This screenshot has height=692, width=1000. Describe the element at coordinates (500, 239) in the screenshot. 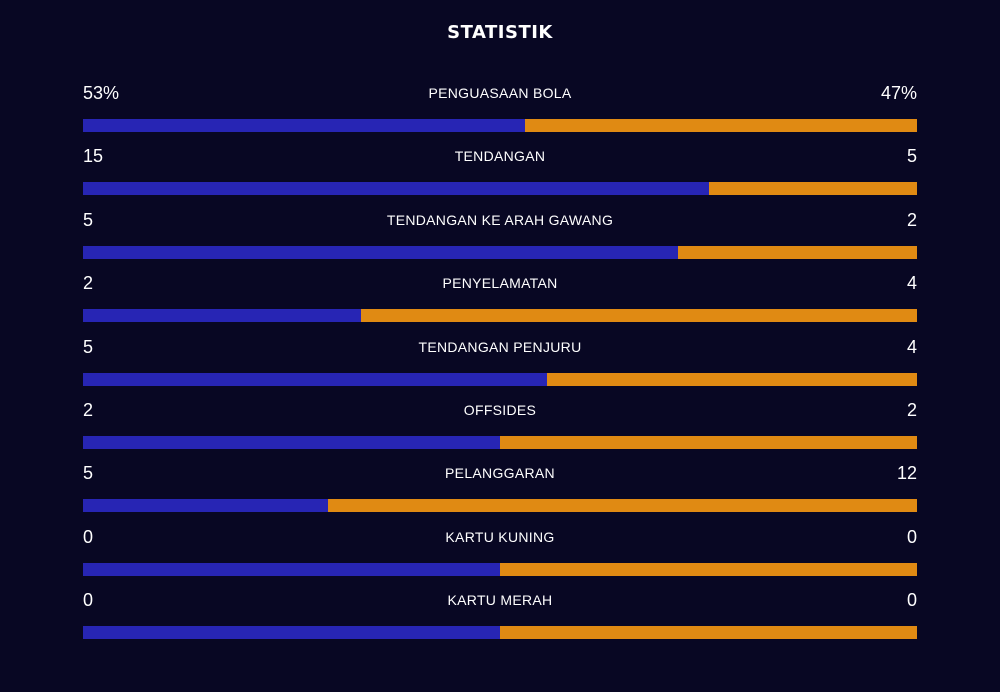

I see `stat-row-shots-on-target: 5 TENDANGAN KE ARAH GAWANG 2` at that location.